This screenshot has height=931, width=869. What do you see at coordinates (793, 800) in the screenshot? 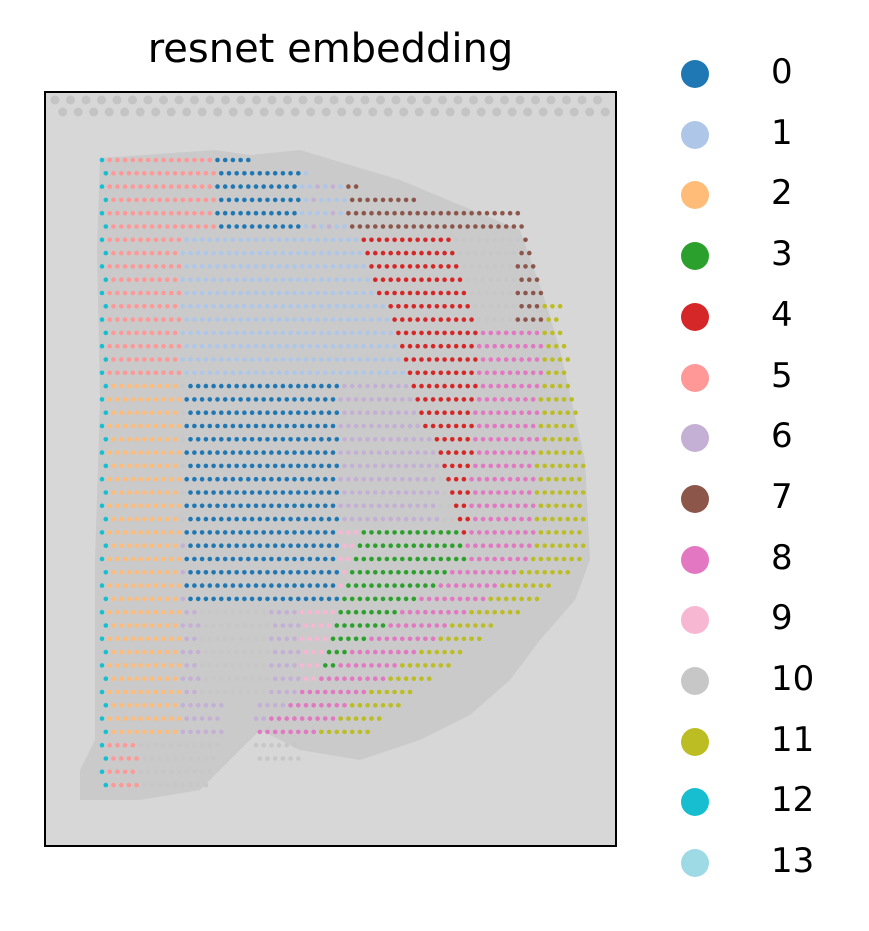
I see `legend-label: 12` at bounding box center [793, 800].